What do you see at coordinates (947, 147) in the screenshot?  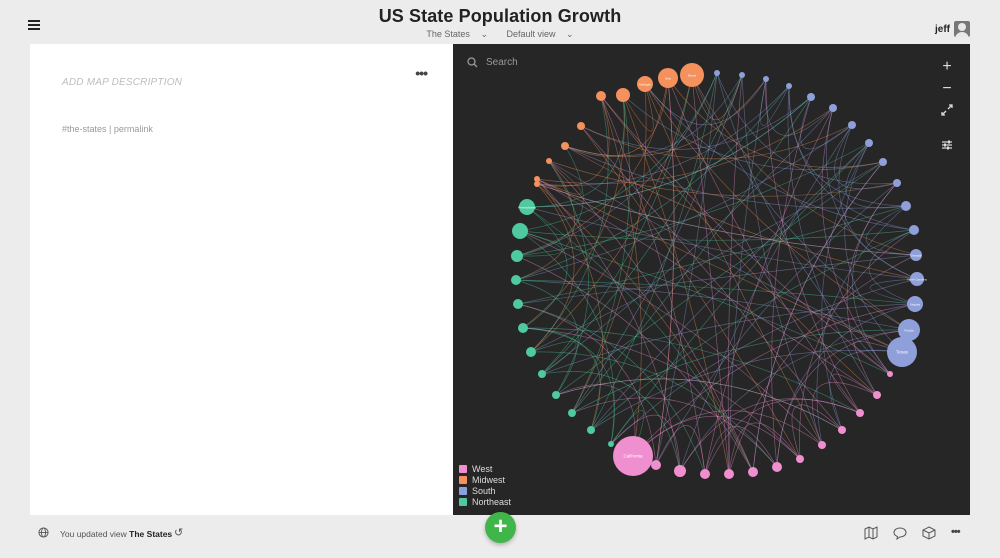 I see `settings-sliders-icon` at bounding box center [947, 147].